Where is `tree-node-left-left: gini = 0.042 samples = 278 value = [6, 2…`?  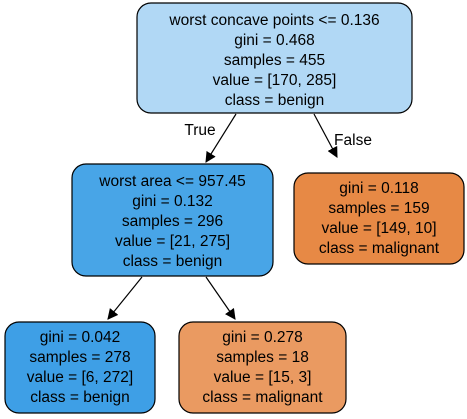
tree-node-left-left: gini = 0.042 samples = 278 value = [6, 2… is located at coordinates (80, 367).